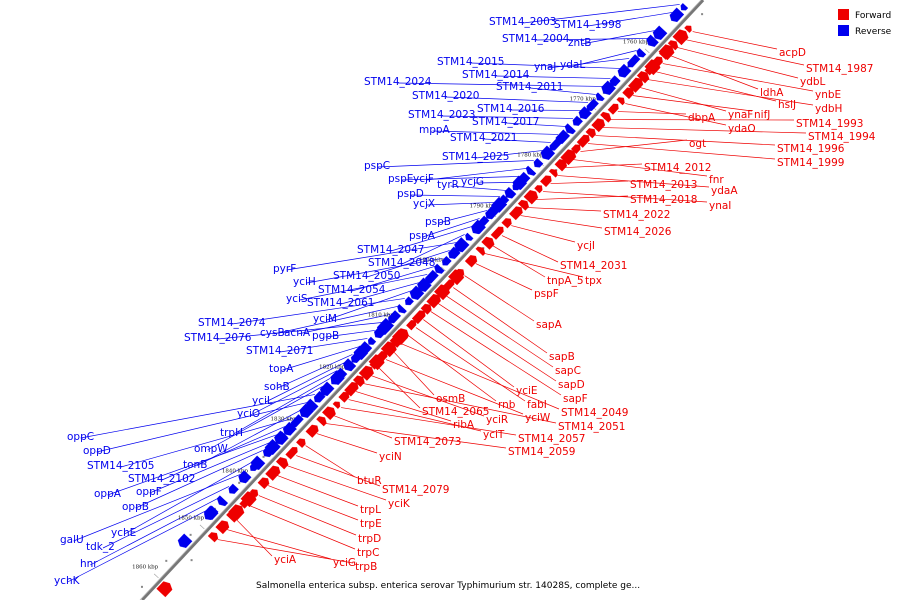  I want to click on gene-label-ycil: yciL, so click(262, 401).